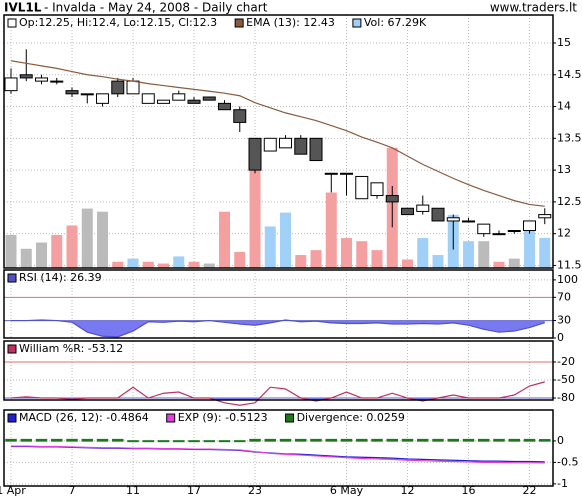 The width and height of the screenshot is (582, 497). I want to click on y-tick-label: -1, so click(562, 483).